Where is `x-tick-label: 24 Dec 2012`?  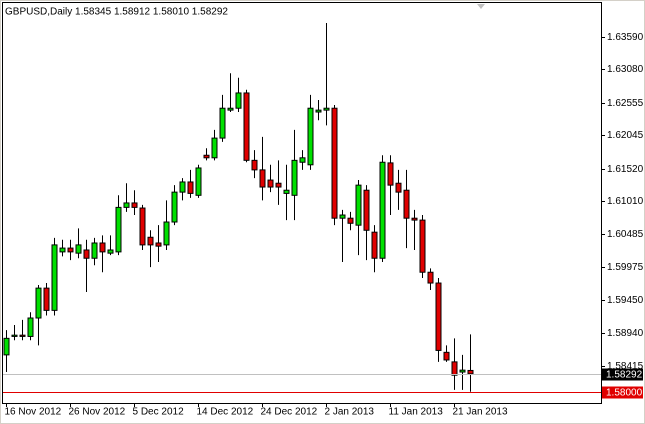
x-tick-label: 24 Dec 2012 is located at coordinates (289, 412).